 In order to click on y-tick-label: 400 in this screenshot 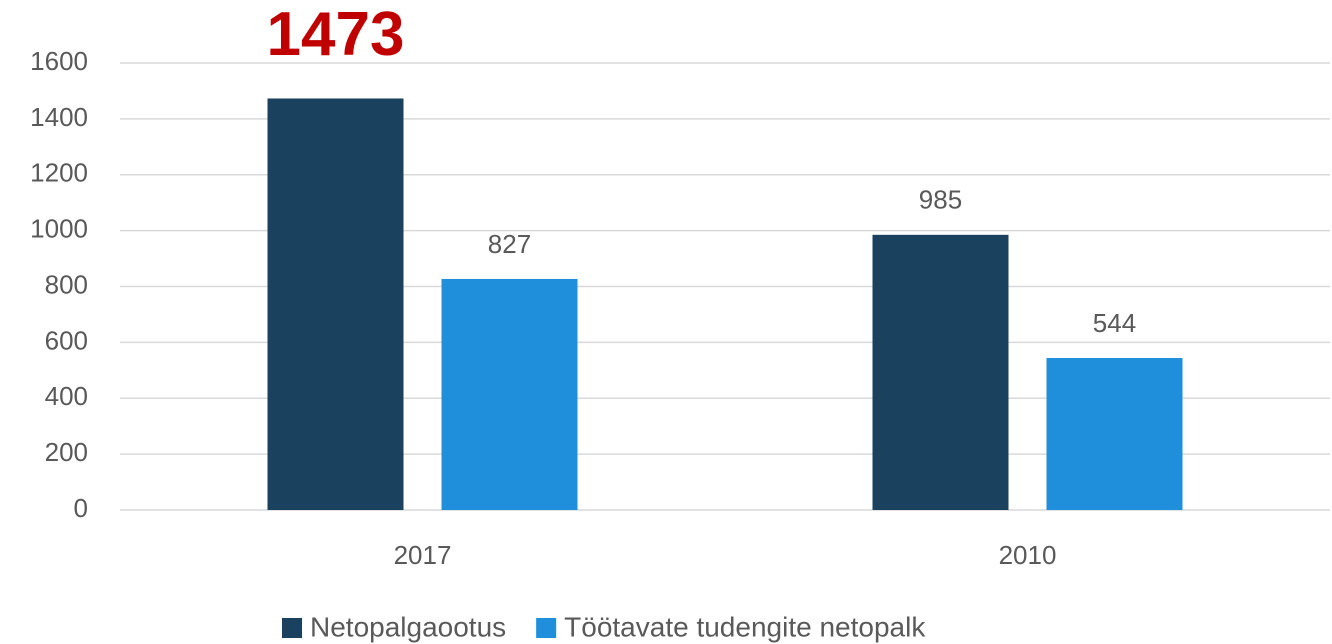, I will do `click(66, 396)`.